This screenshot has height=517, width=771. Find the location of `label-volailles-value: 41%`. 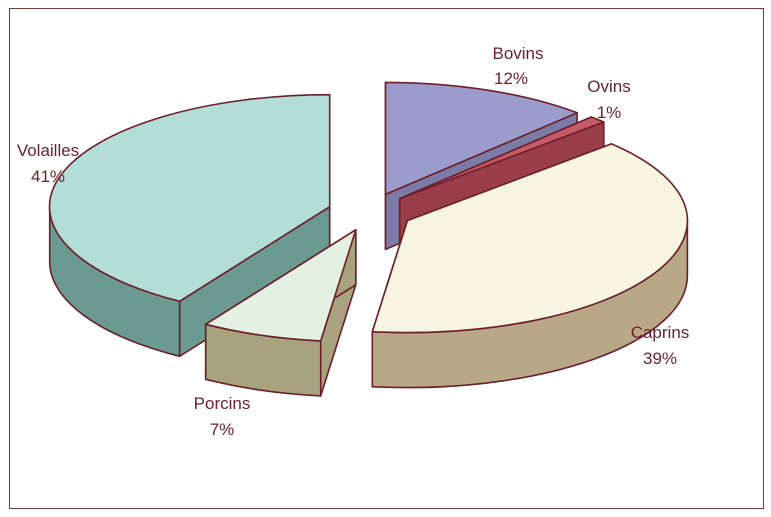

label-volailles-value: 41% is located at coordinates (48, 176).